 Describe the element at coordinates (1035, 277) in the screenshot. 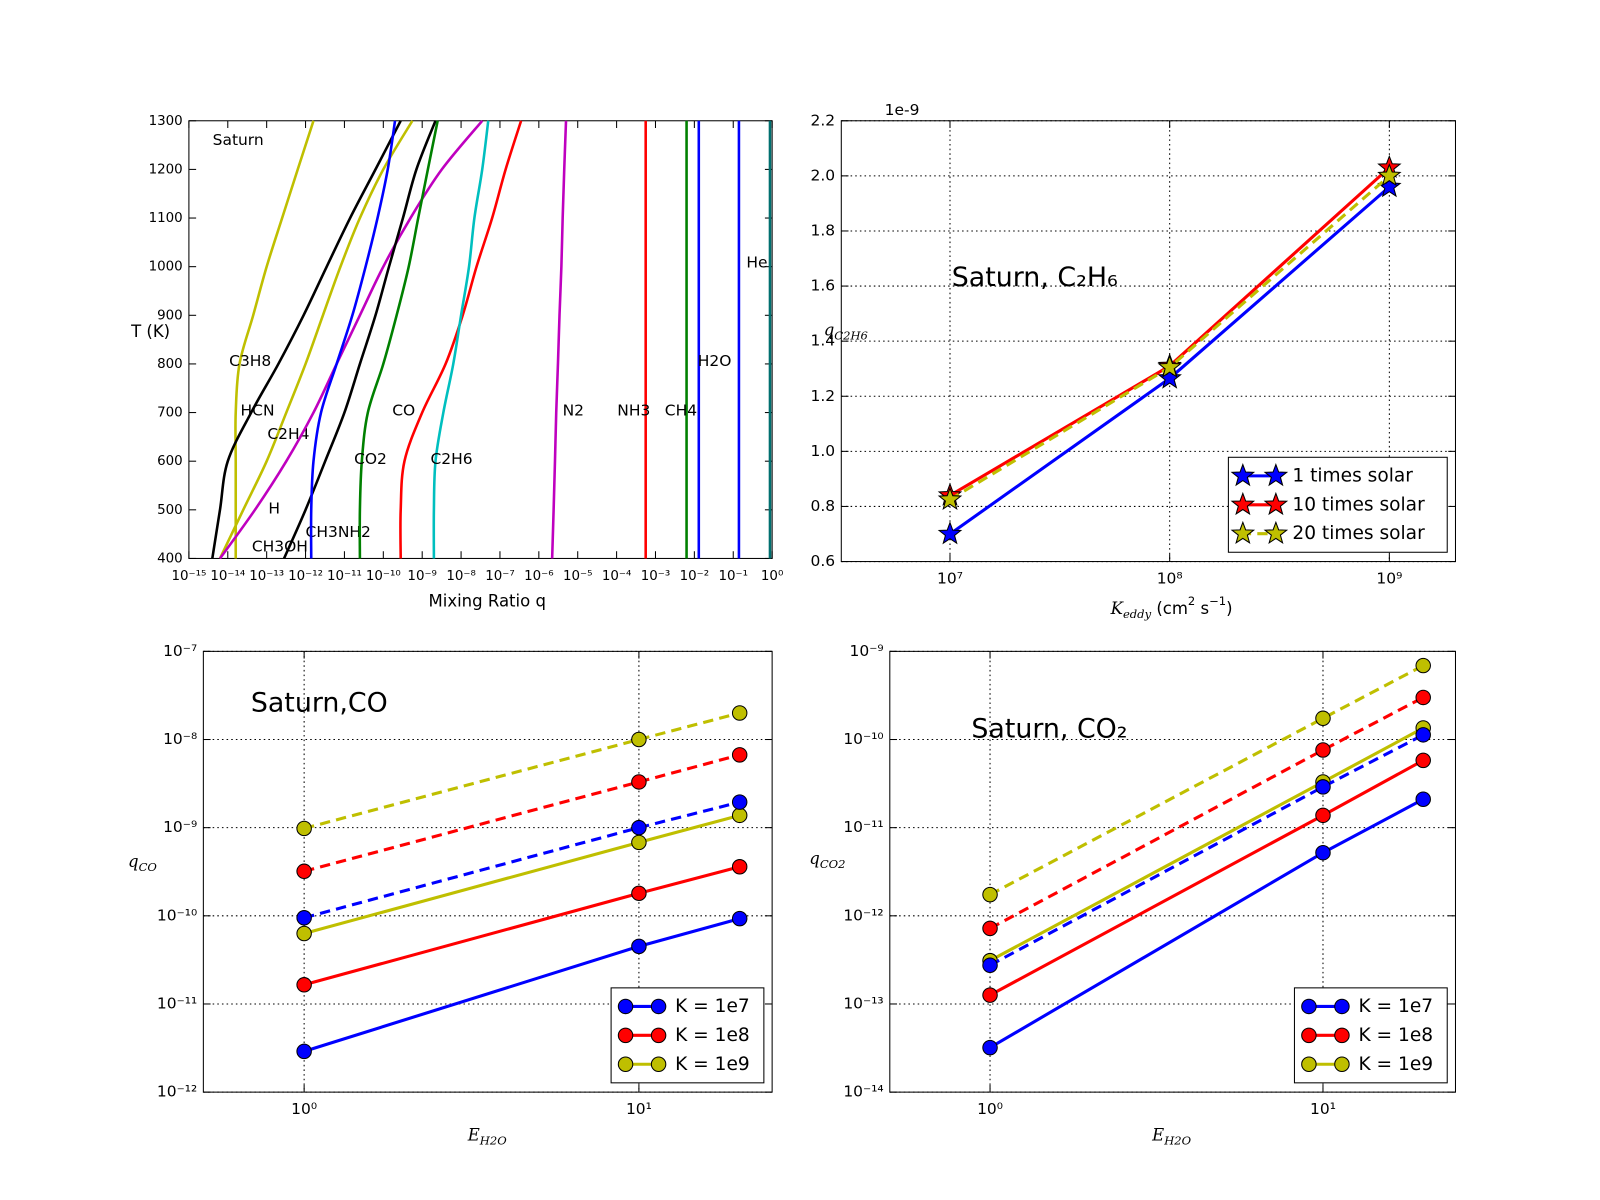

I see `chart-title: Saturn, C₂H₆` at that location.